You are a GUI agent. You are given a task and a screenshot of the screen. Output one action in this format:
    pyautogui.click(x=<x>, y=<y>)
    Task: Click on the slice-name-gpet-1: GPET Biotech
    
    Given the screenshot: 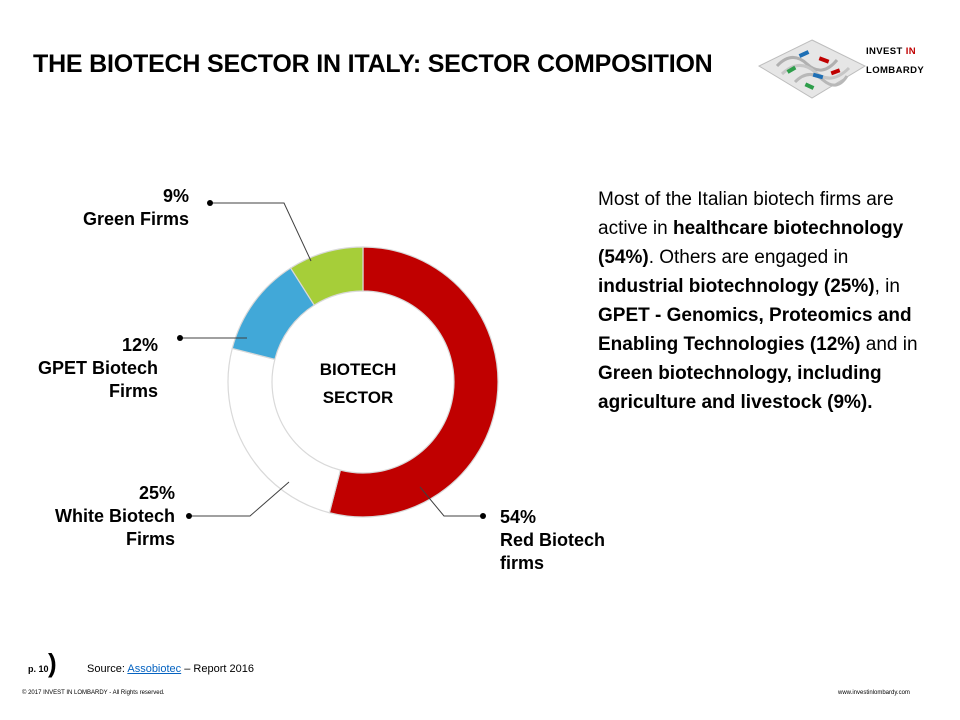 What is the action you would take?
    pyautogui.click(x=97, y=368)
    